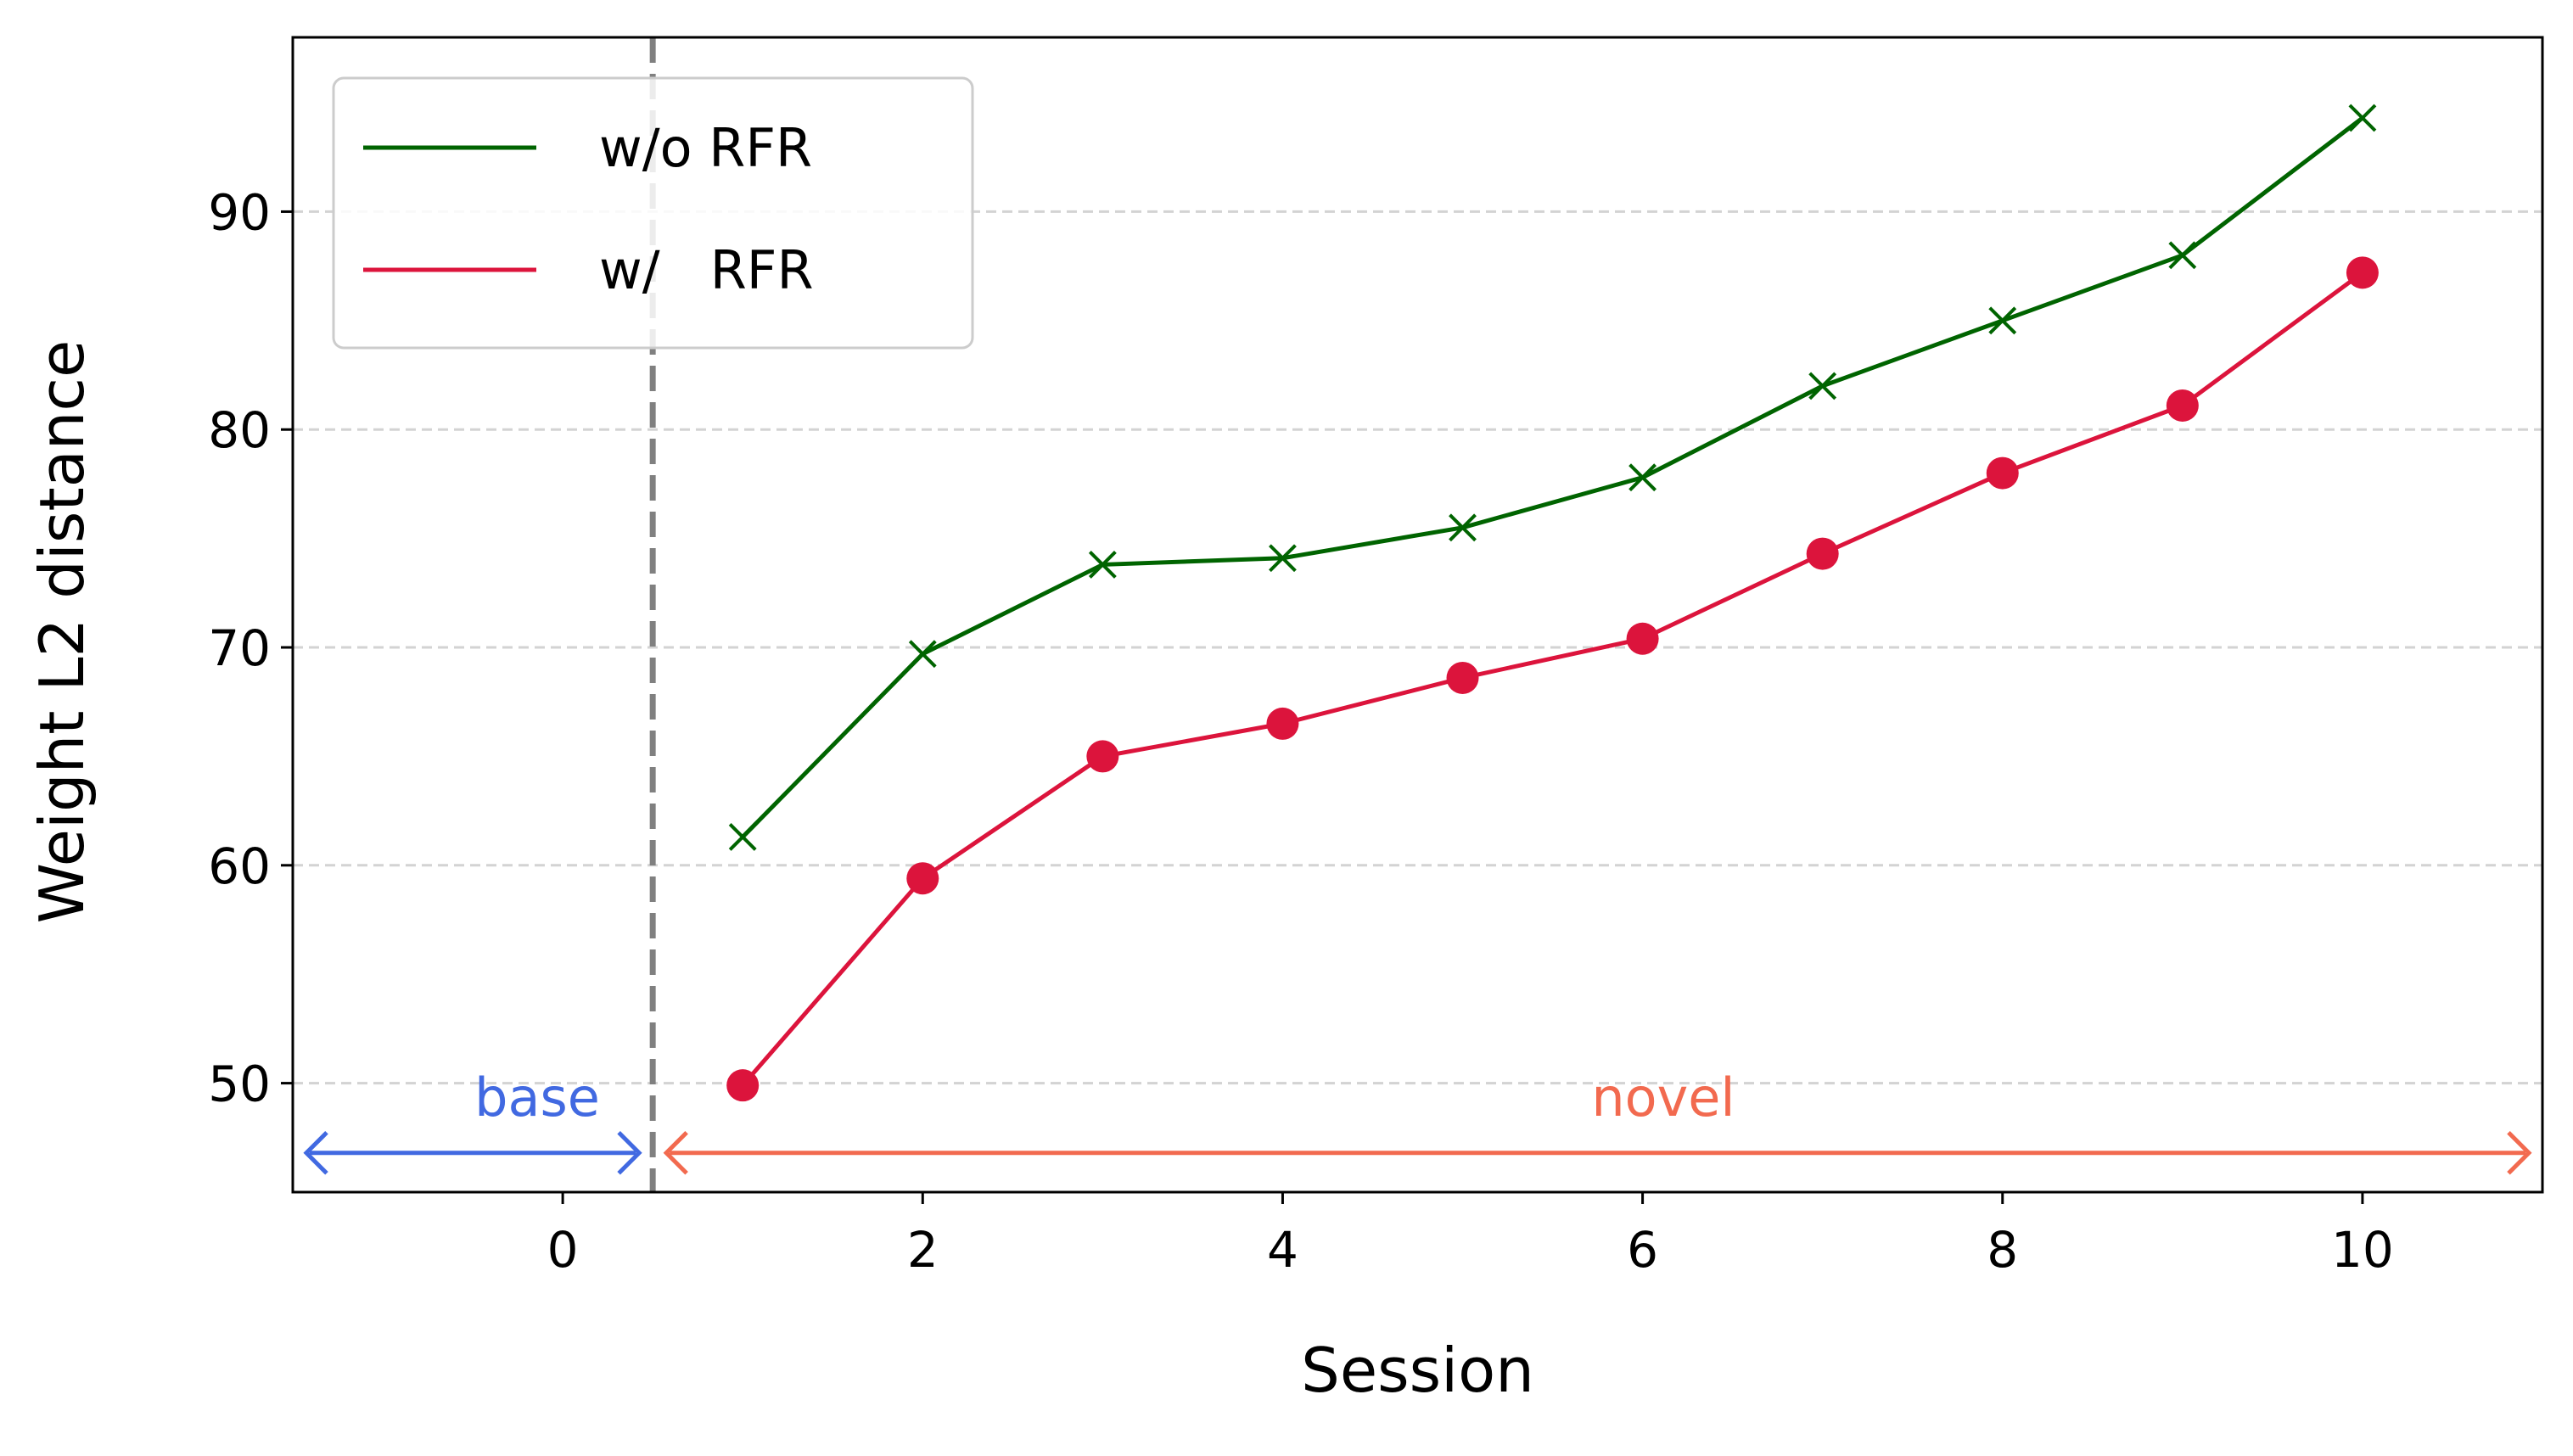 The height and width of the screenshot is (1456, 2573). I want to click on region-novel: novel, so click(1597, 1121).